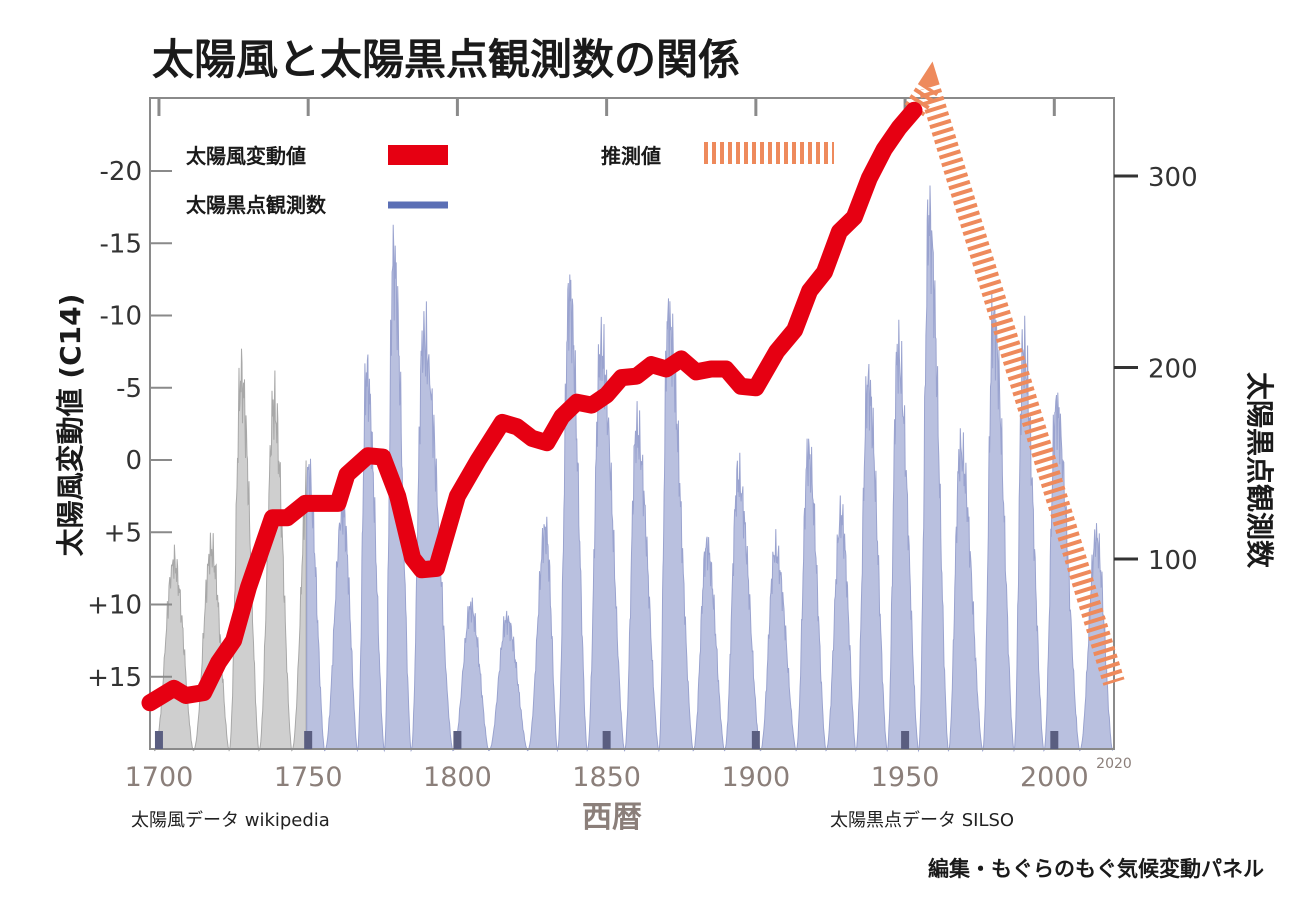 The width and height of the screenshot is (1295, 904). I want to click on credit: 編集・もぐらのもぐ気候変動パネル, so click(1096, 869).